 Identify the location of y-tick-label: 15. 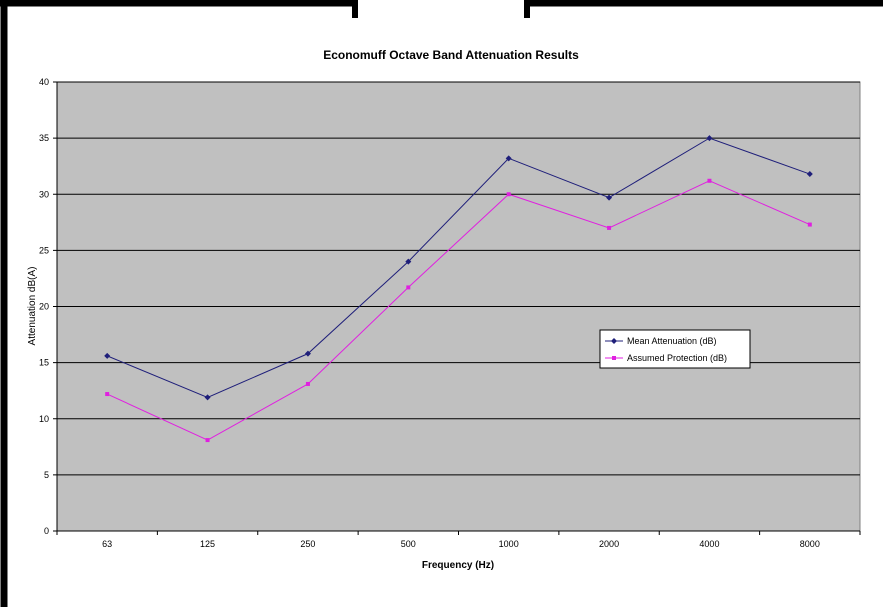
(44, 363).